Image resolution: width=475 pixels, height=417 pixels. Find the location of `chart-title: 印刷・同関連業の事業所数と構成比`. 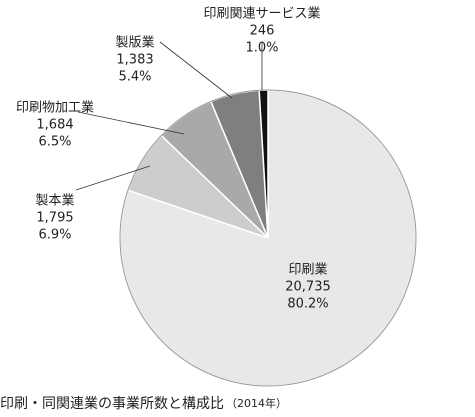

chart-title: 印刷・同関連業の事業所数と構成比 is located at coordinates (112, 404).